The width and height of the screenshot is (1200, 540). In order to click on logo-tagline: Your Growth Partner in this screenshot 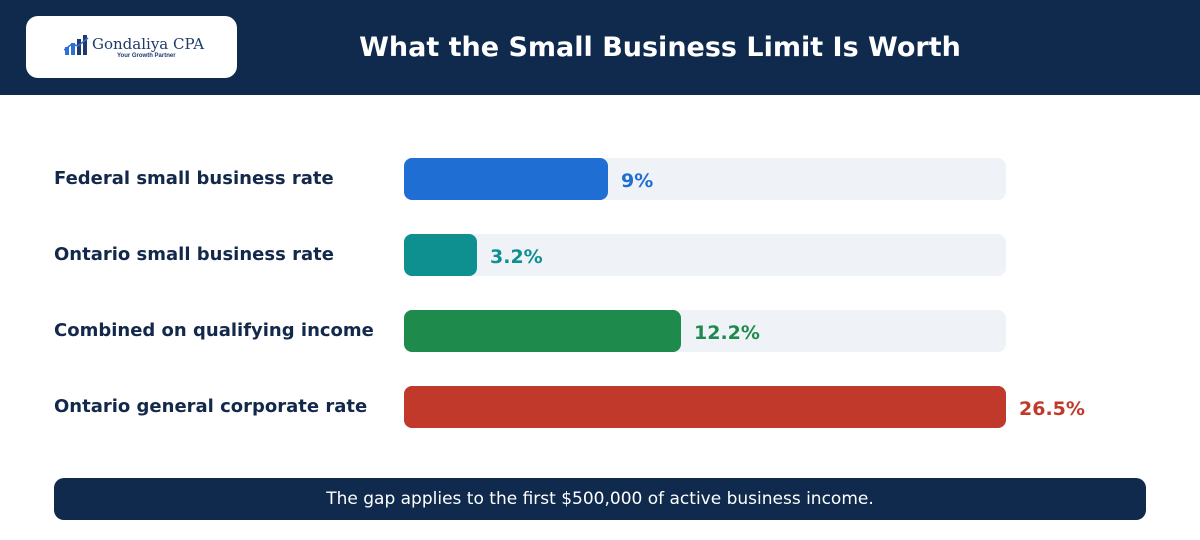, I will do `click(146, 56)`.